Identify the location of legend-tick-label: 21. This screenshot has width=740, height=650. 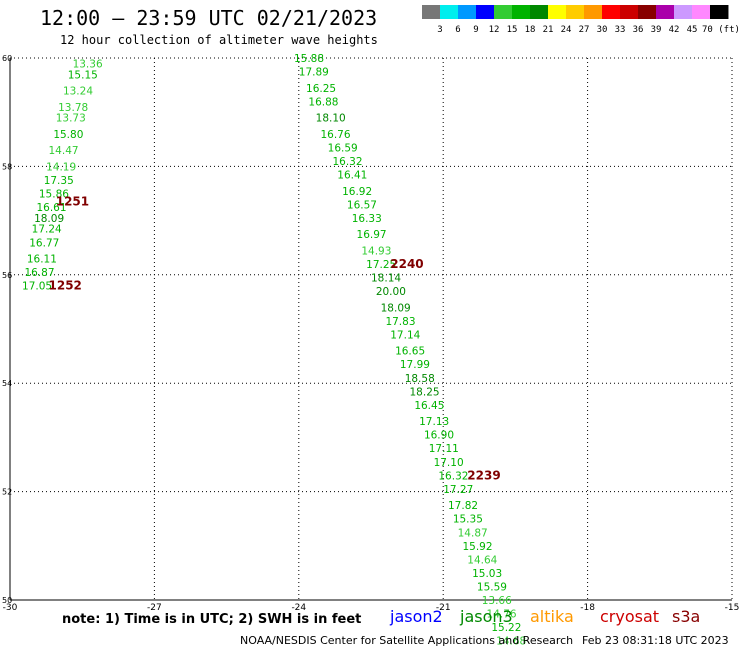
(548, 30).